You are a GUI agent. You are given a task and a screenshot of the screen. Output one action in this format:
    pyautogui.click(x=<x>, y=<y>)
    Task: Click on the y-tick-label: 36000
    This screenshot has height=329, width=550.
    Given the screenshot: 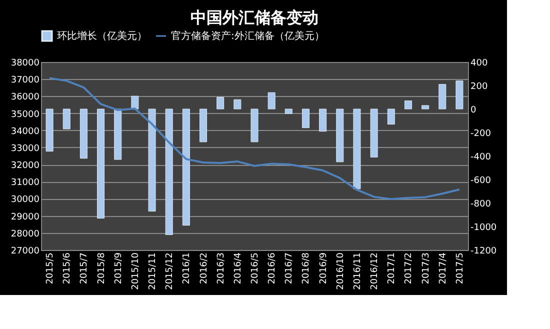 What is the action you would take?
    pyautogui.click(x=25, y=97)
    